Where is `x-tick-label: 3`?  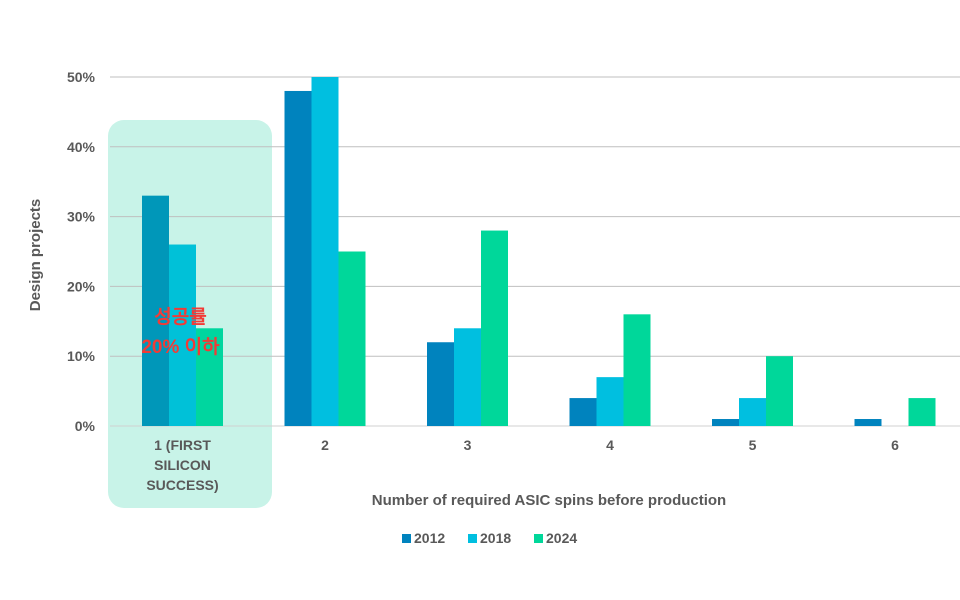
x-tick-label: 3 is located at coordinates (468, 445).